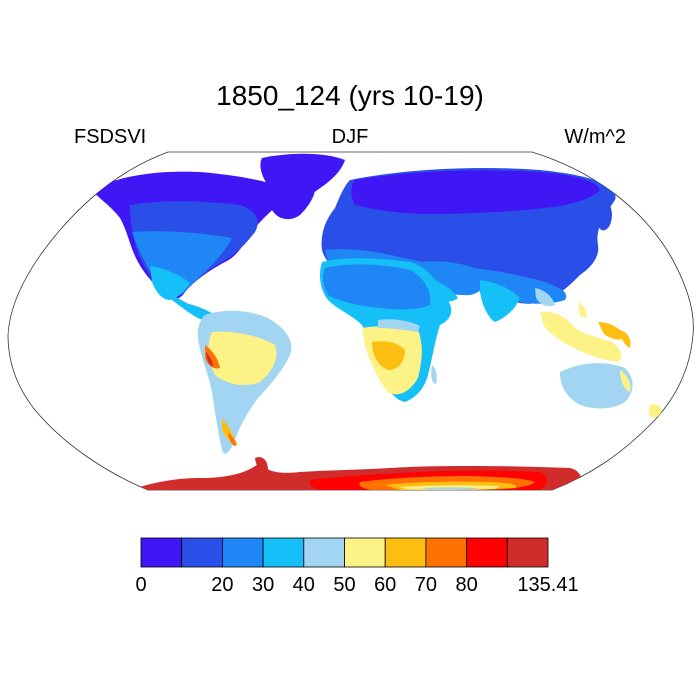  What do you see at coordinates (548, 585) in the screenshot?
I see `colorbar-tick-label: 135.41` at bounding box center [548, 585].